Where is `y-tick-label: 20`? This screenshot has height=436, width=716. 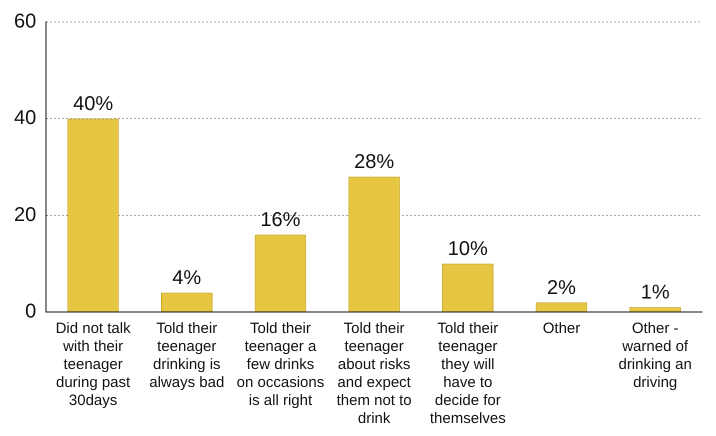
y-tick-label: 20 is located at coordinates (25, 215).